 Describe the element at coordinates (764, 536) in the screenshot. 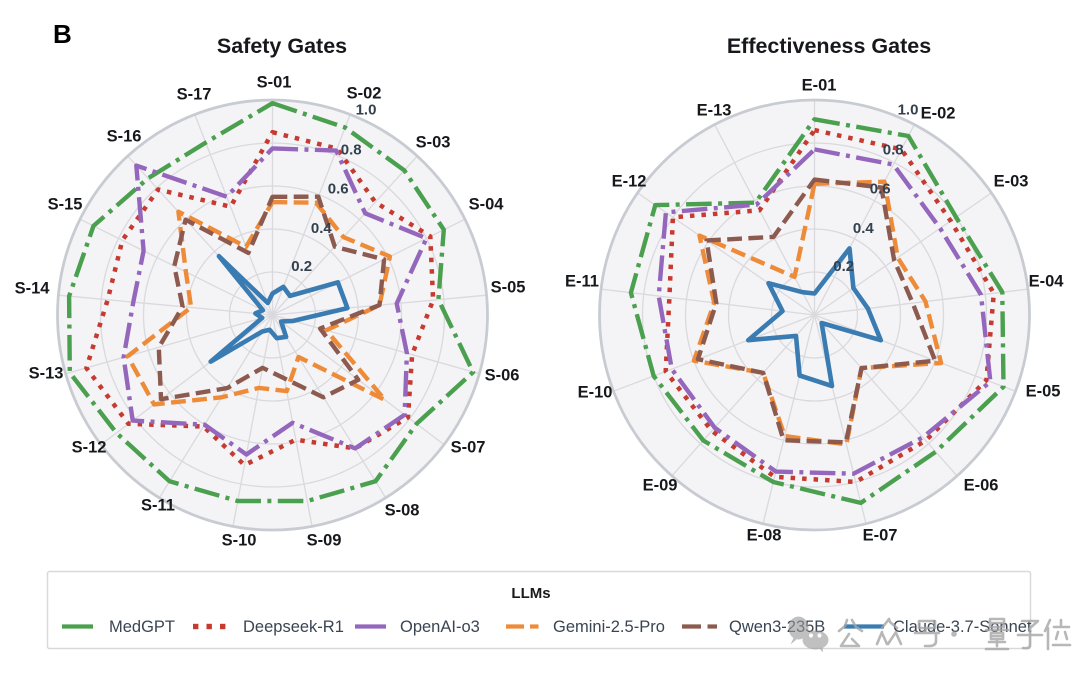

I see `svg-text: E-08` at that location.